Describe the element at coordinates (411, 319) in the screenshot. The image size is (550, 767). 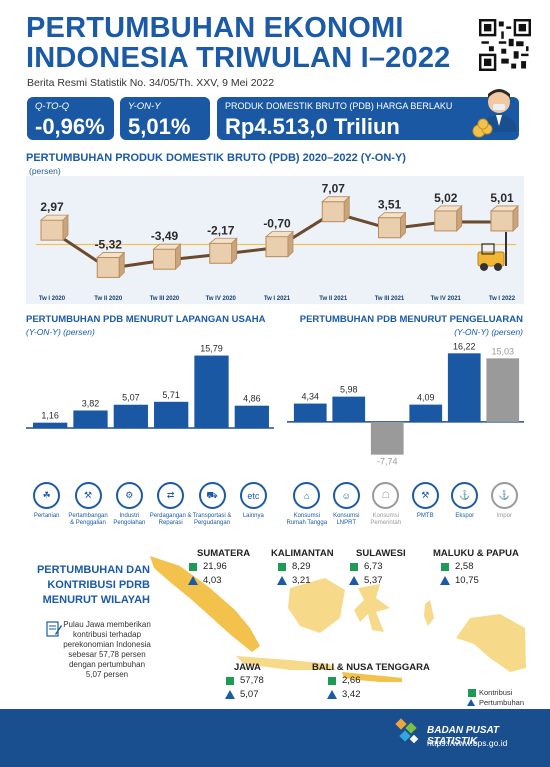
I see `expenditure-chart-title: PERTUMBUHAN PDB MENURUT PENGELUARAN` at that location.